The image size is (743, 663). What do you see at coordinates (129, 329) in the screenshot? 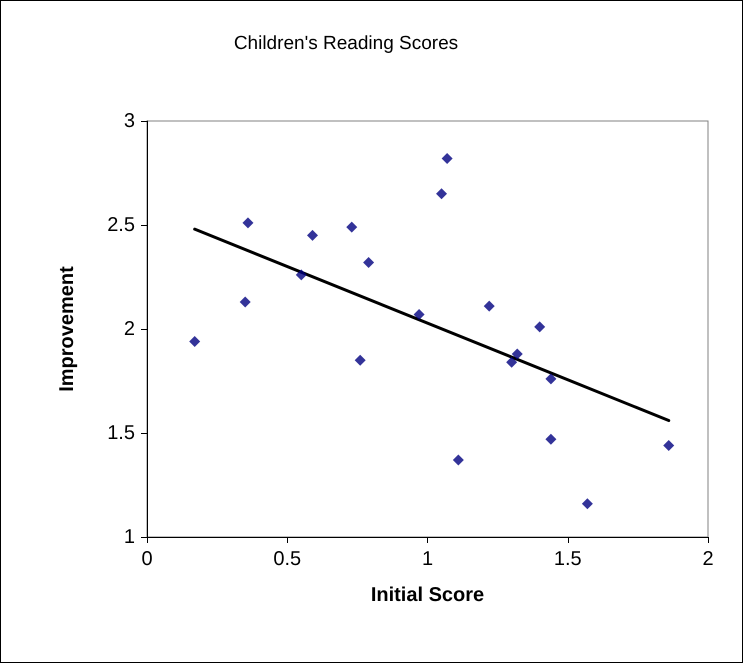
I see `y-tick-label: 2` at bounding box center [129, 329].